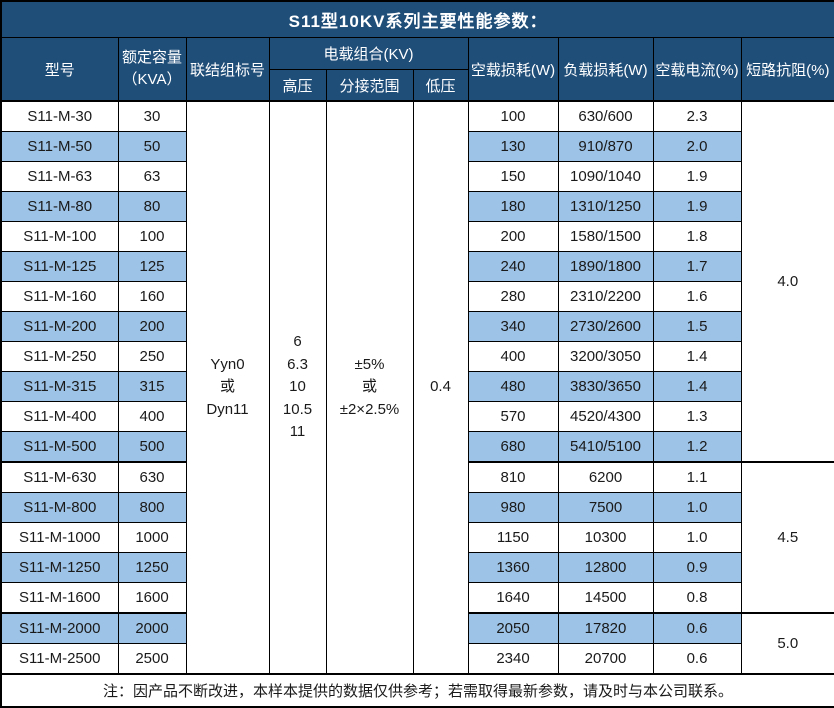  Describe the element at coordinates (417, 146) in the screenshot. I see `table-row: S11-M-50 50 130 910/870 2.0` at that location.